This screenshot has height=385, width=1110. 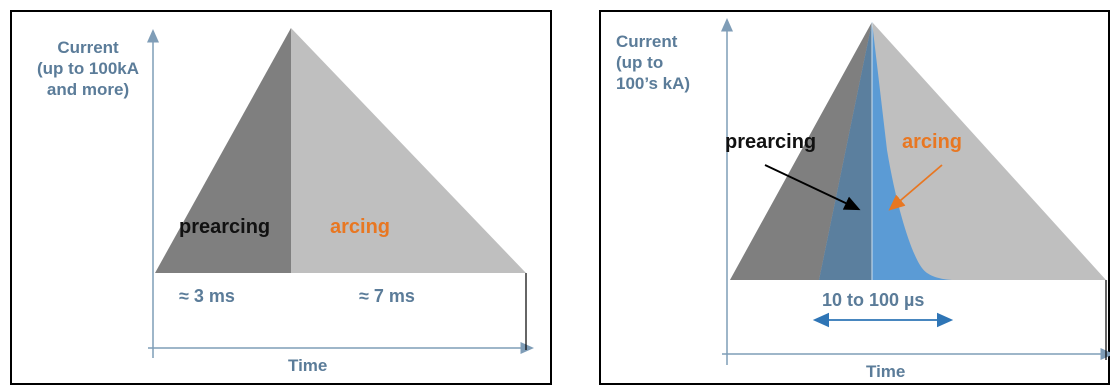 I want to click on right-duration-label: 10 to 100 µs, so click(x=873, y=300).